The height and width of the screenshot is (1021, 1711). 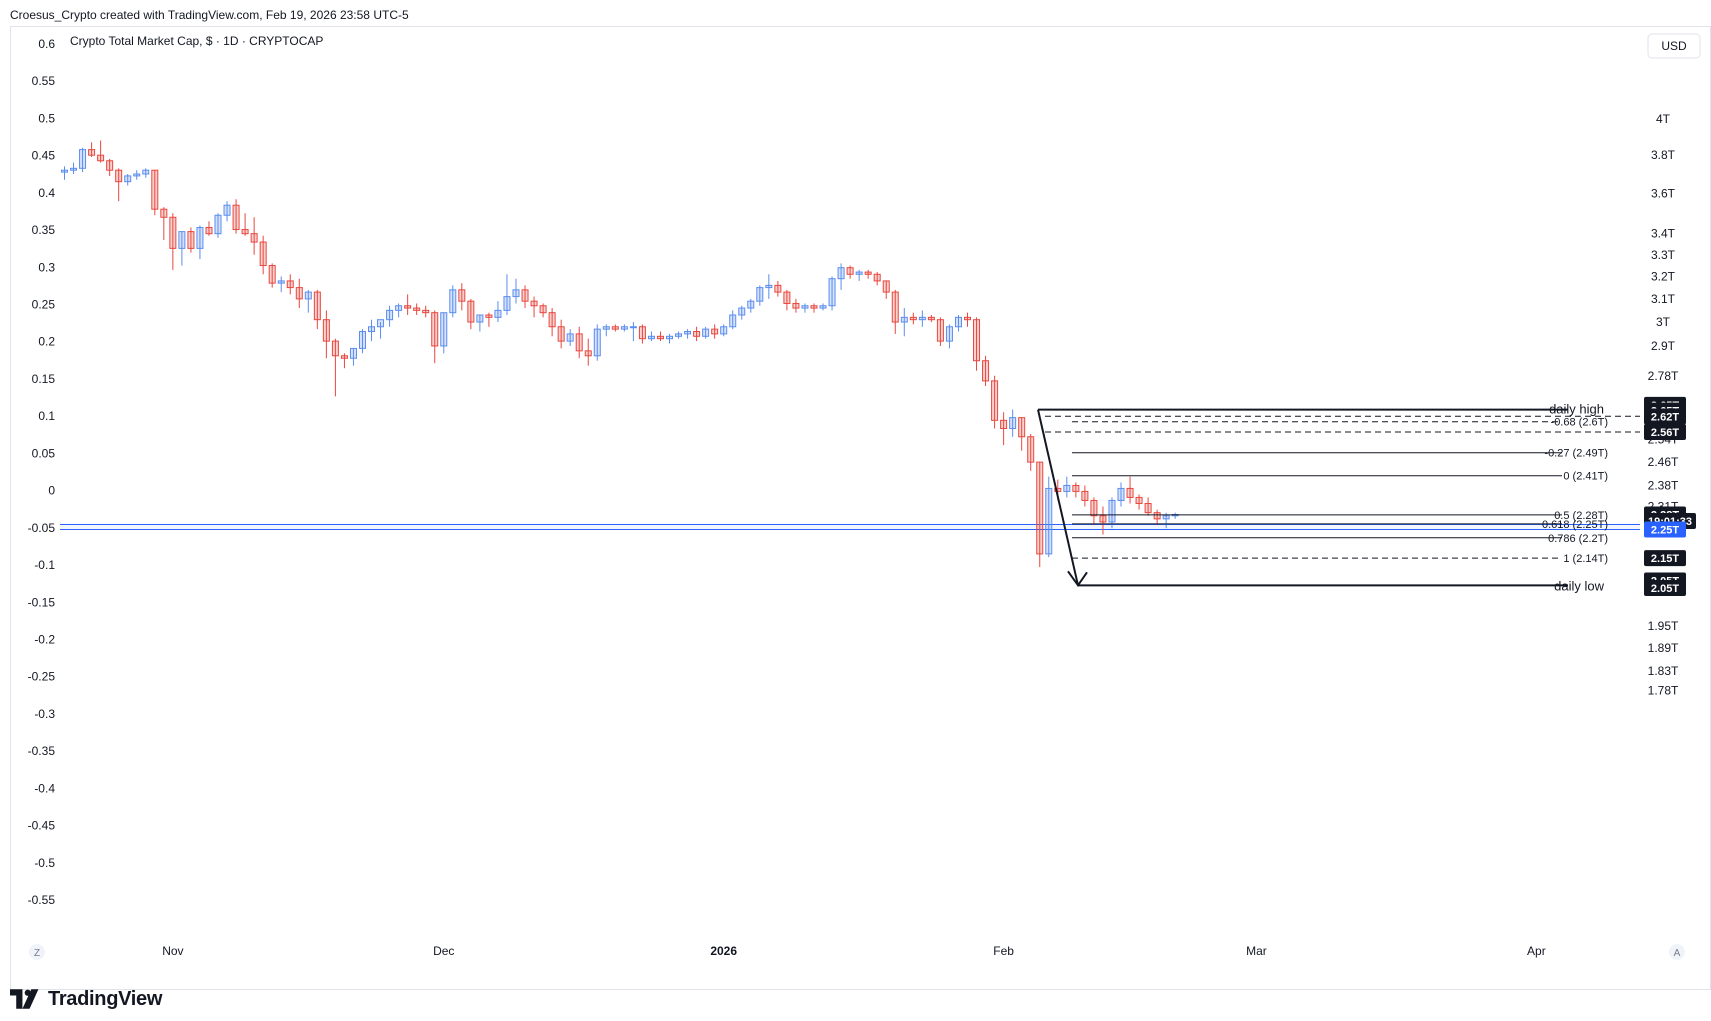 What do you see at coordinates (723, 951) in the screenshot?
I see `x-axis-label: 2026` at bounding box center [723, 951].